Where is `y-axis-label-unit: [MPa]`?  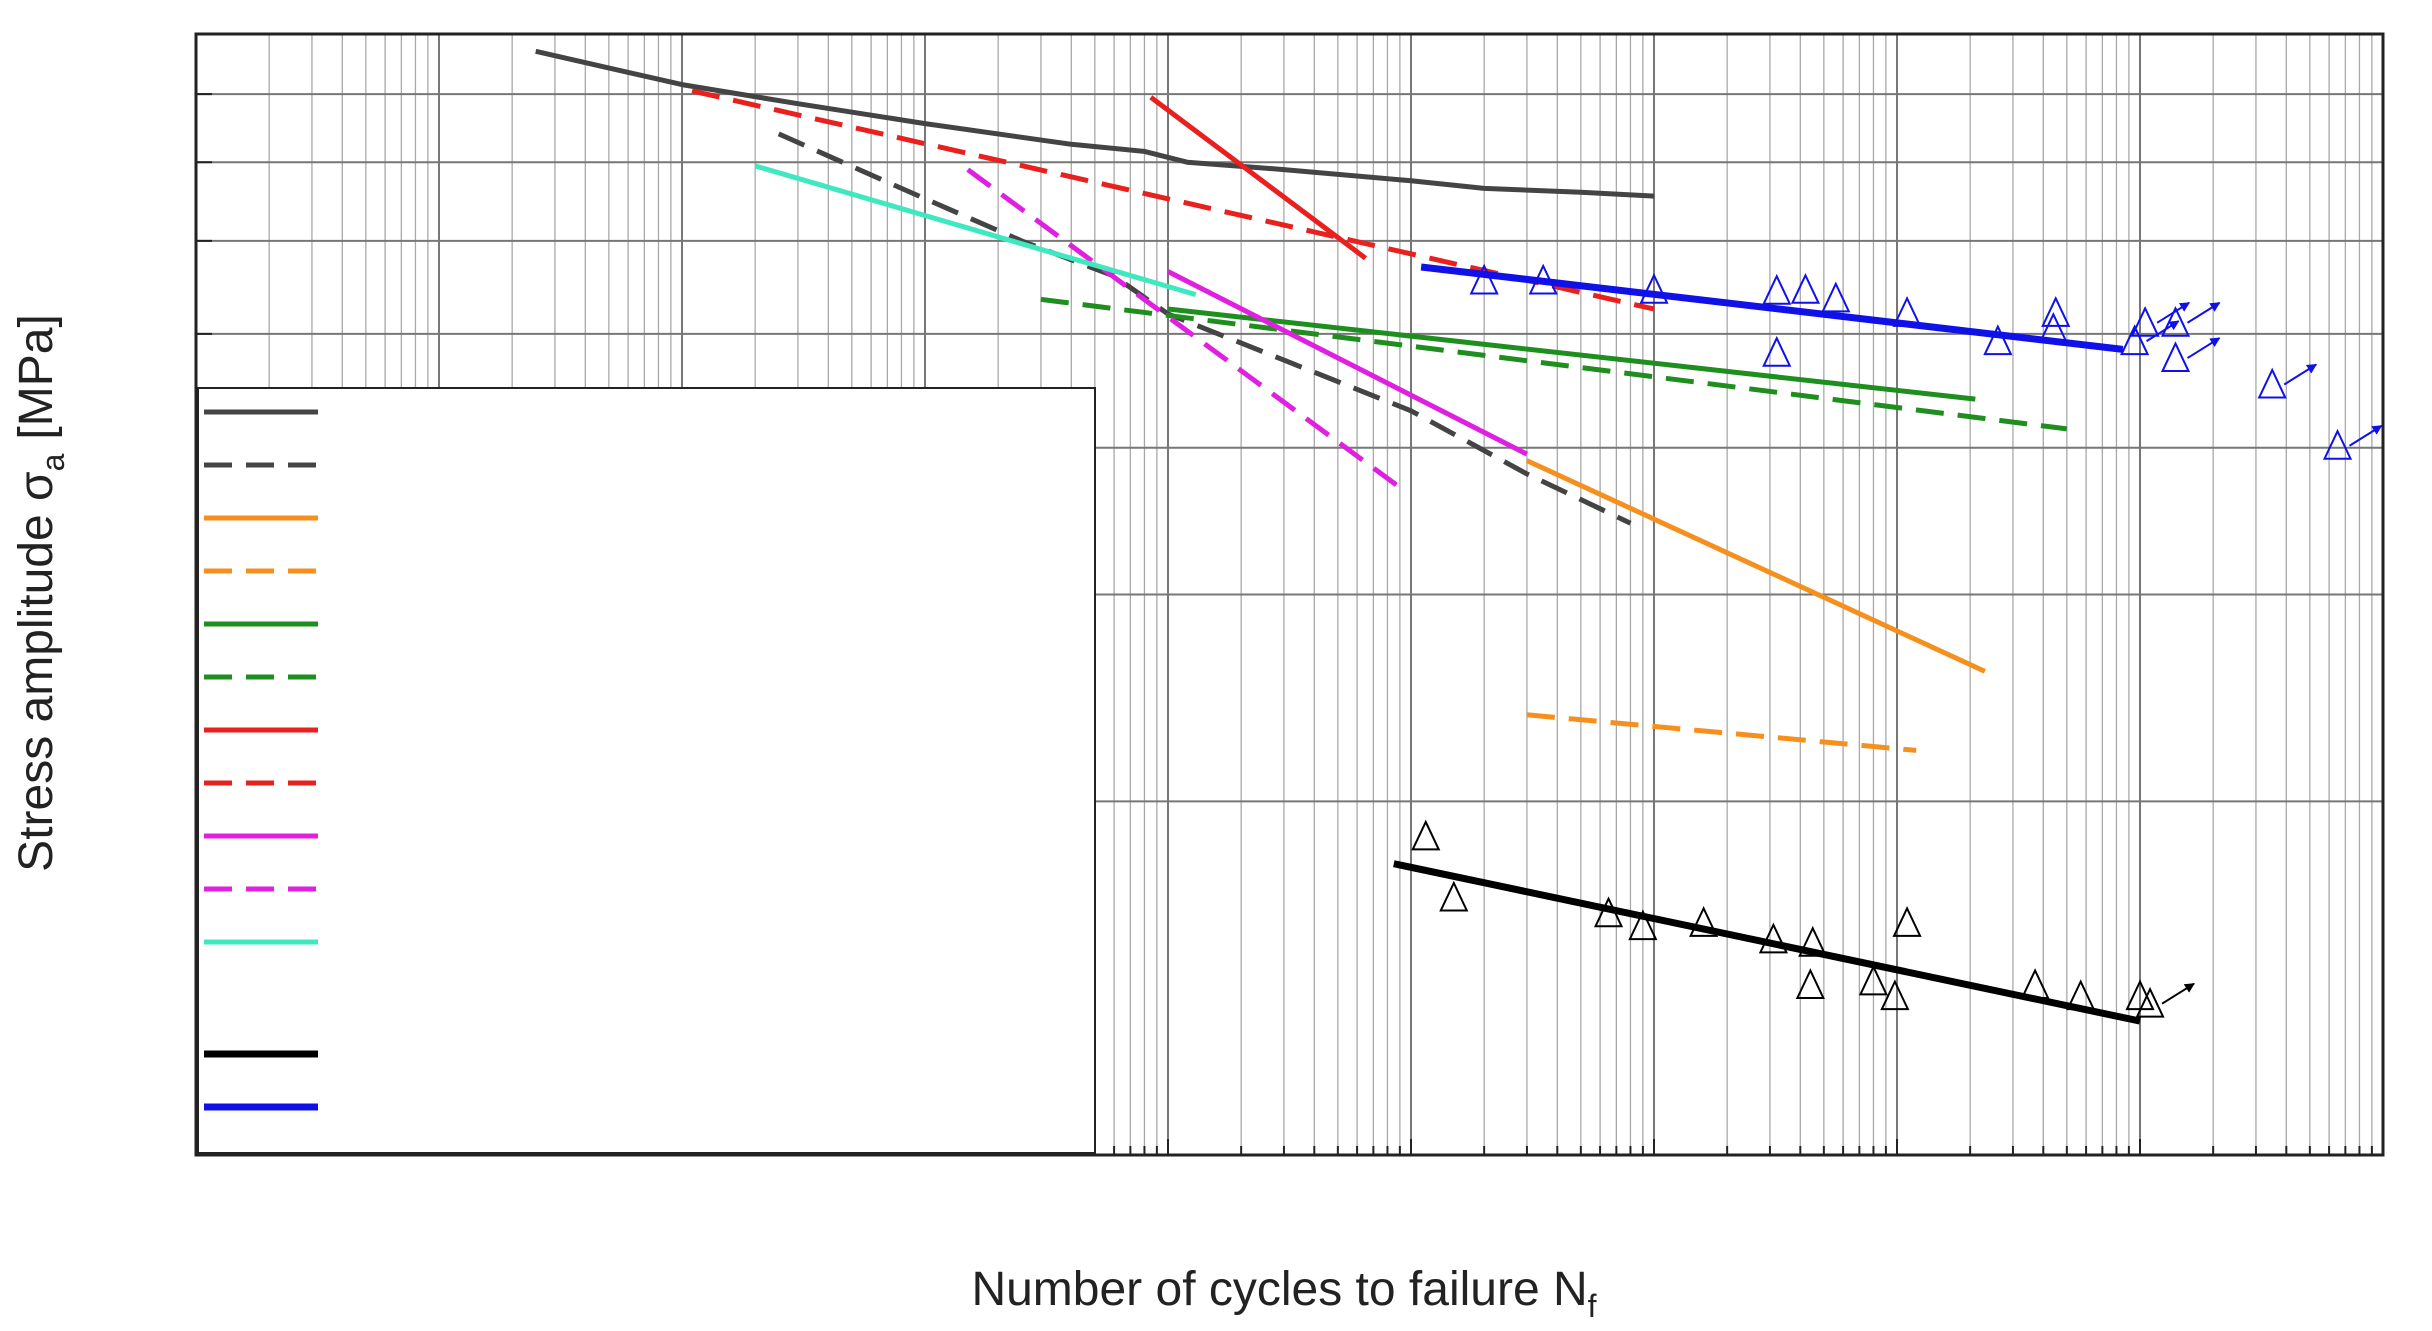 y-axis-label-unit: [MPa] is located at coordinates (36, 376).